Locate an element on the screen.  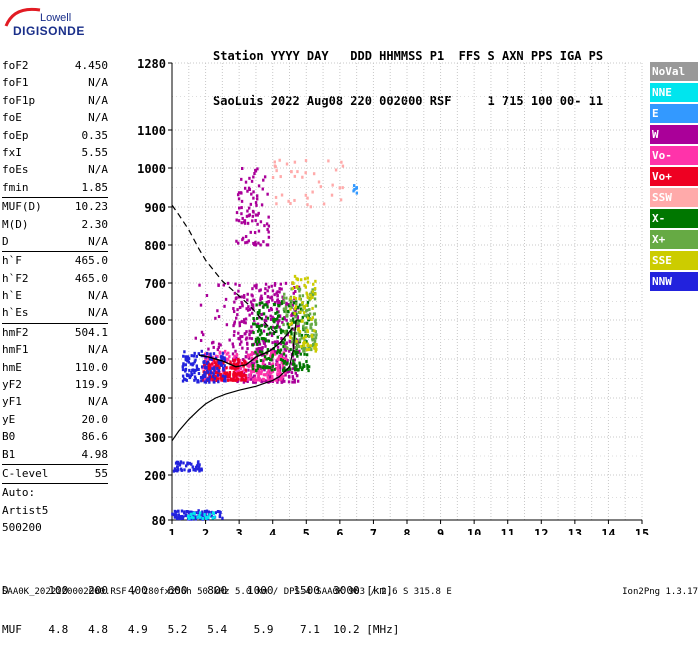
param-value: N/A is located at coordinates (98, 83).